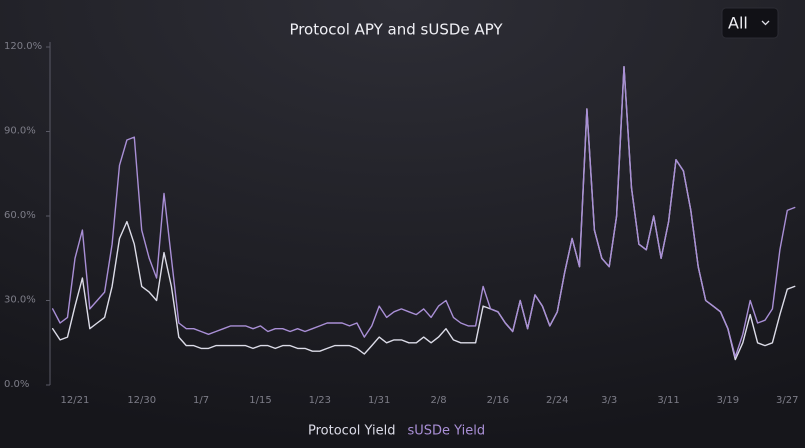  Describe the element at coordinates (668, 400) in the screenshot. I see `x-tick-label: 3/11` at that location.